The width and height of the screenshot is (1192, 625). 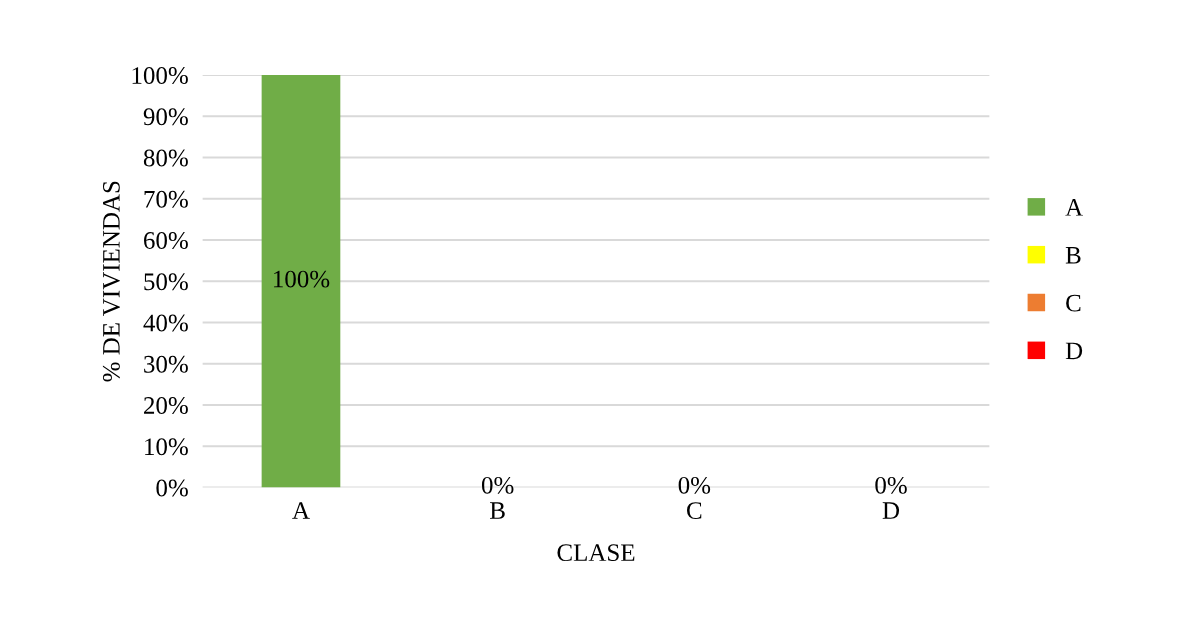 What do you see at coordinates (1074, 207) in the screenshot?
I see `legend-label: A` at bounding box center [1074, 207].